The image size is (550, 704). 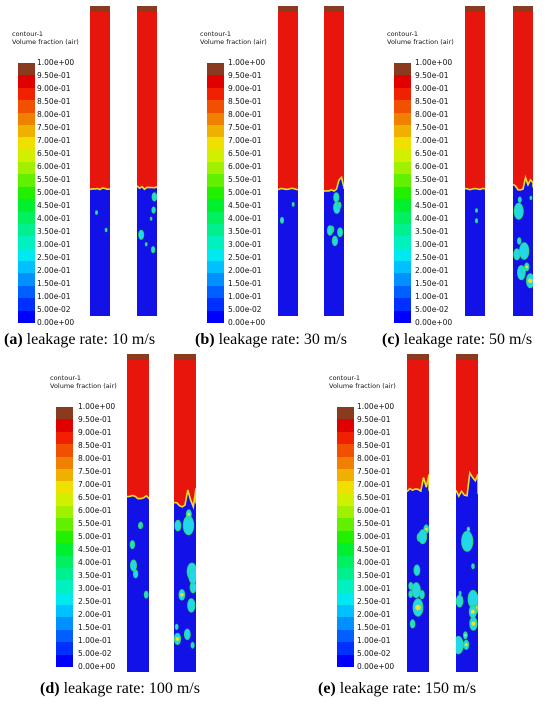 I want to click on colorbar-tick-label: 9.50e-01, so click(x=245, y=75).